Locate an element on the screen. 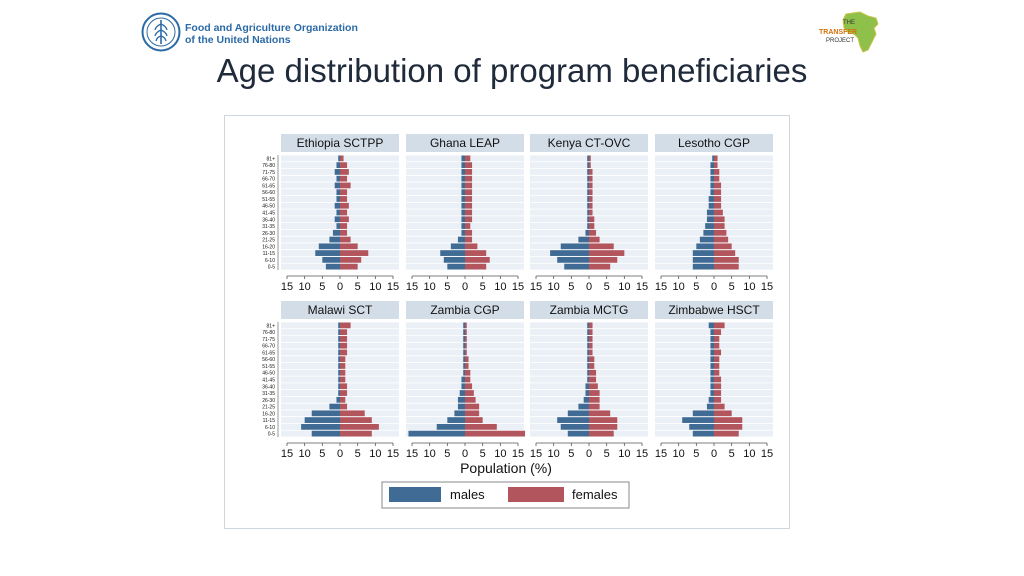 Image resolution: width=1024 pixels, height=576 pixels. transfer-project-africa-icon is located at coordinates (860, 32).